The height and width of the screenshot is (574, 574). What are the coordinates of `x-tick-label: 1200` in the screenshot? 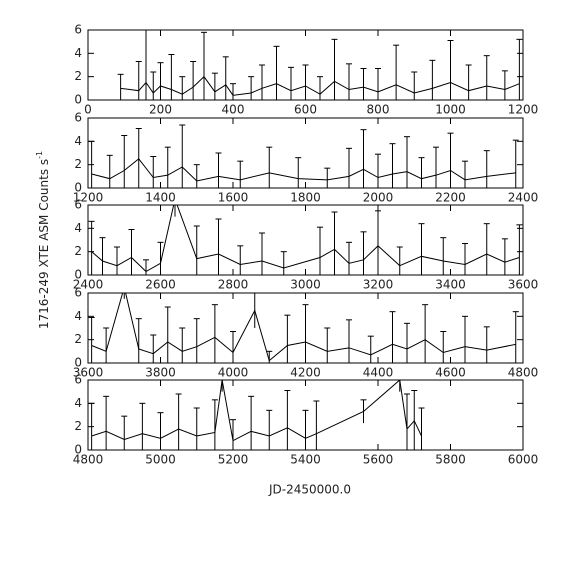 It's located at (88, 198).